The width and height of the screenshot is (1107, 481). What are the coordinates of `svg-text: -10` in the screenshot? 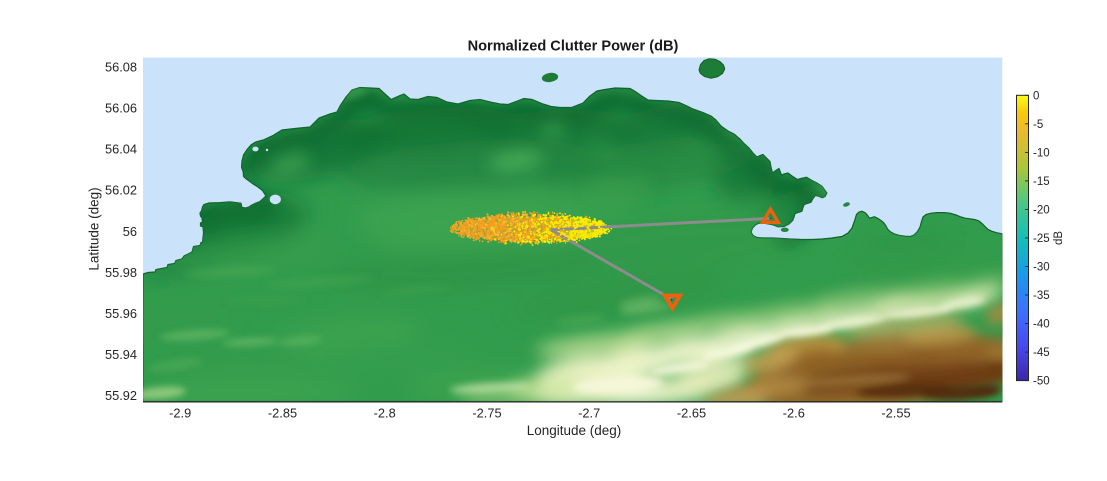 It's located at (1041, 153).